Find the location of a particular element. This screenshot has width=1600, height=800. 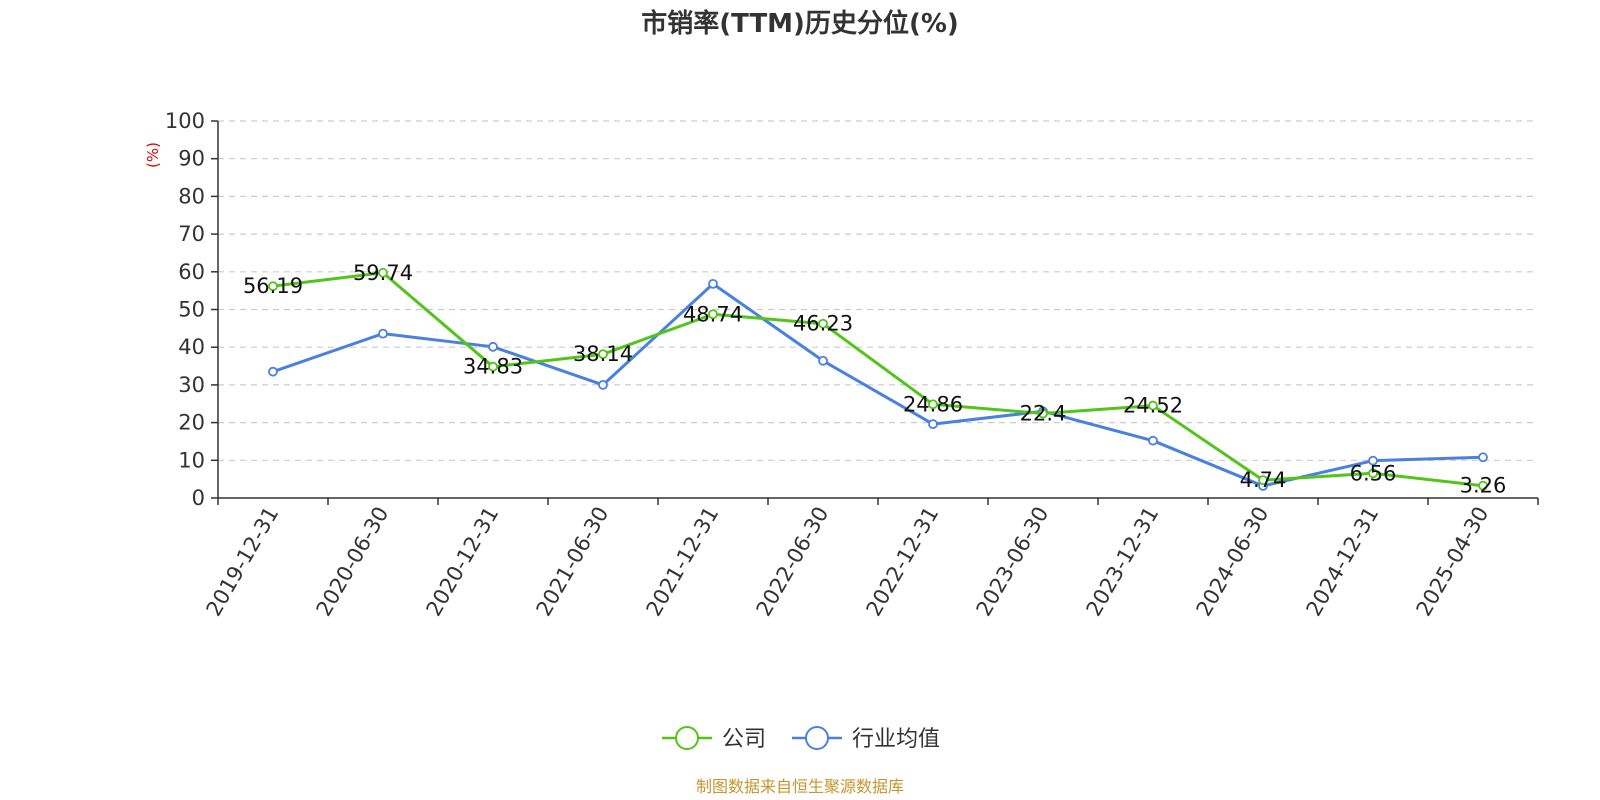

data-label-2021-12-31: 48.74 is located at coordinates (713, 314).